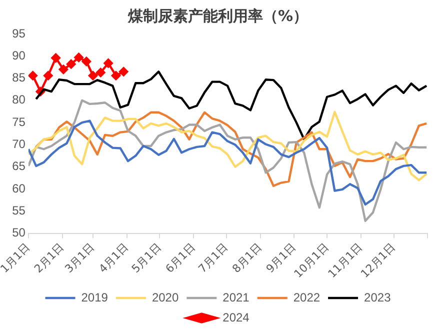 This screenshot has height=334, width=440. Describe the element at coordinates (114, 258) in the screenshot. I see `x-tick-label: 4月1日` at that location.